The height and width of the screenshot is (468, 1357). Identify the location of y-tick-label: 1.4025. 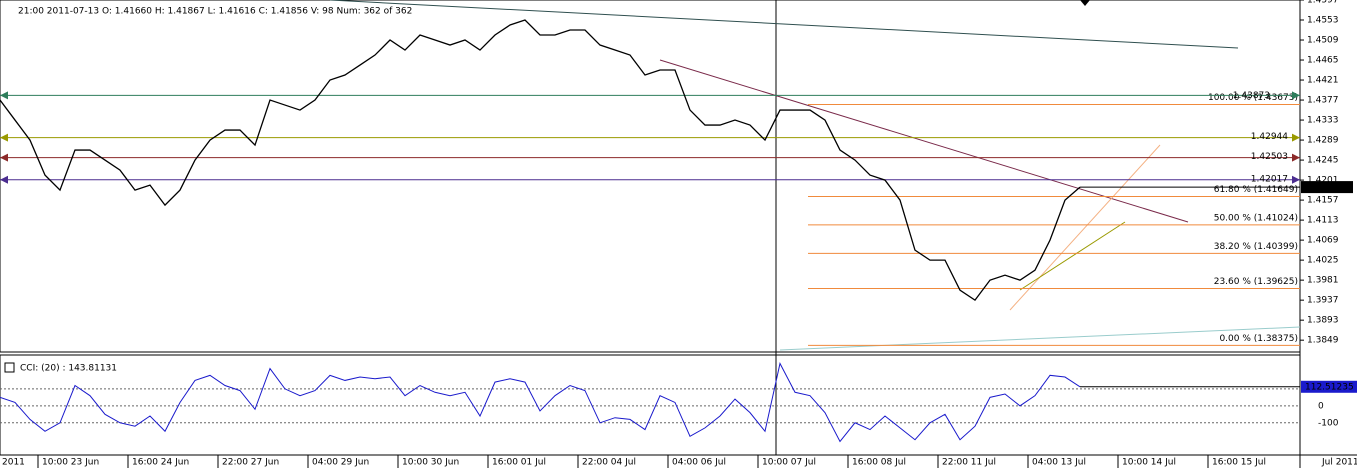
(1323, 261).